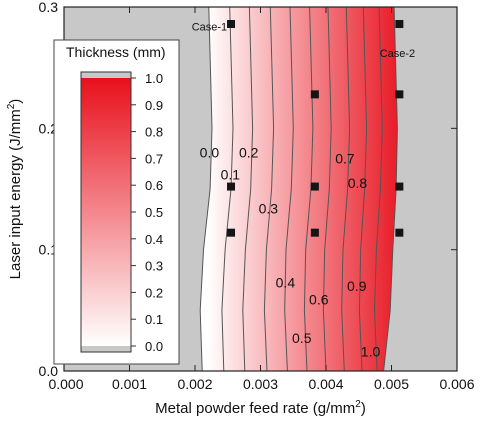 This screenshot has width=480, height=429. I want to click on y-axis-label-close: ), so click(15, 101).